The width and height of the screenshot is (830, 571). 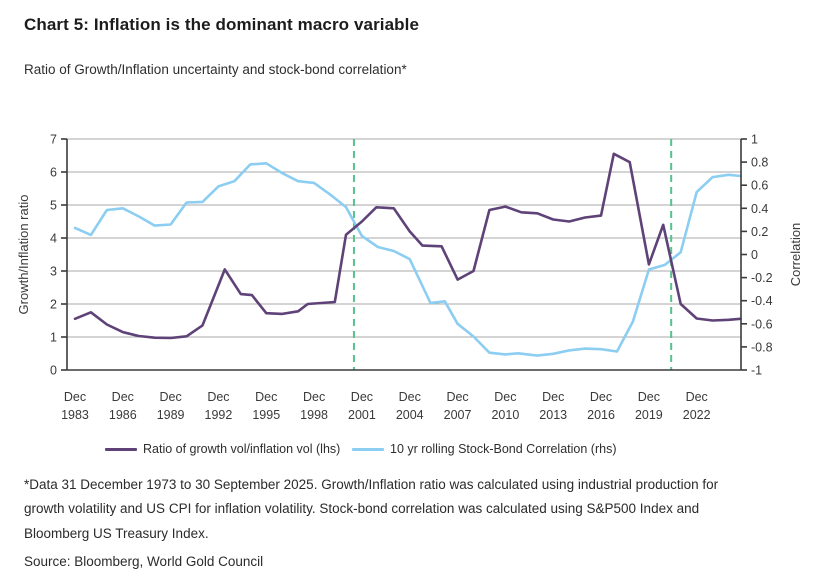 What do you see at coordinates (458, 415) in the screenshot?
I see `x-tick-label-year: 2007` at bounding box center [458, 415].